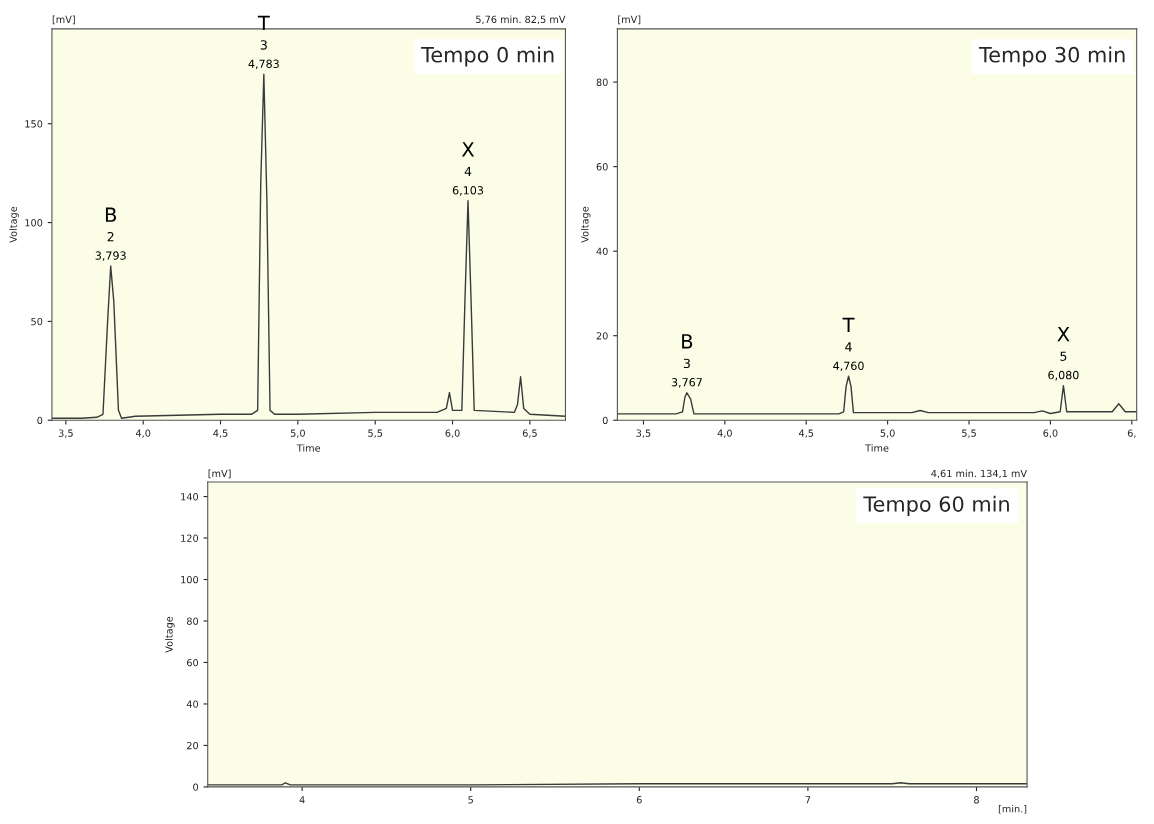 The image size is (1154, 824). Describe the element at coordinates (302, 800) in the screenshot. I see `x-tick-label: 4` at that location.